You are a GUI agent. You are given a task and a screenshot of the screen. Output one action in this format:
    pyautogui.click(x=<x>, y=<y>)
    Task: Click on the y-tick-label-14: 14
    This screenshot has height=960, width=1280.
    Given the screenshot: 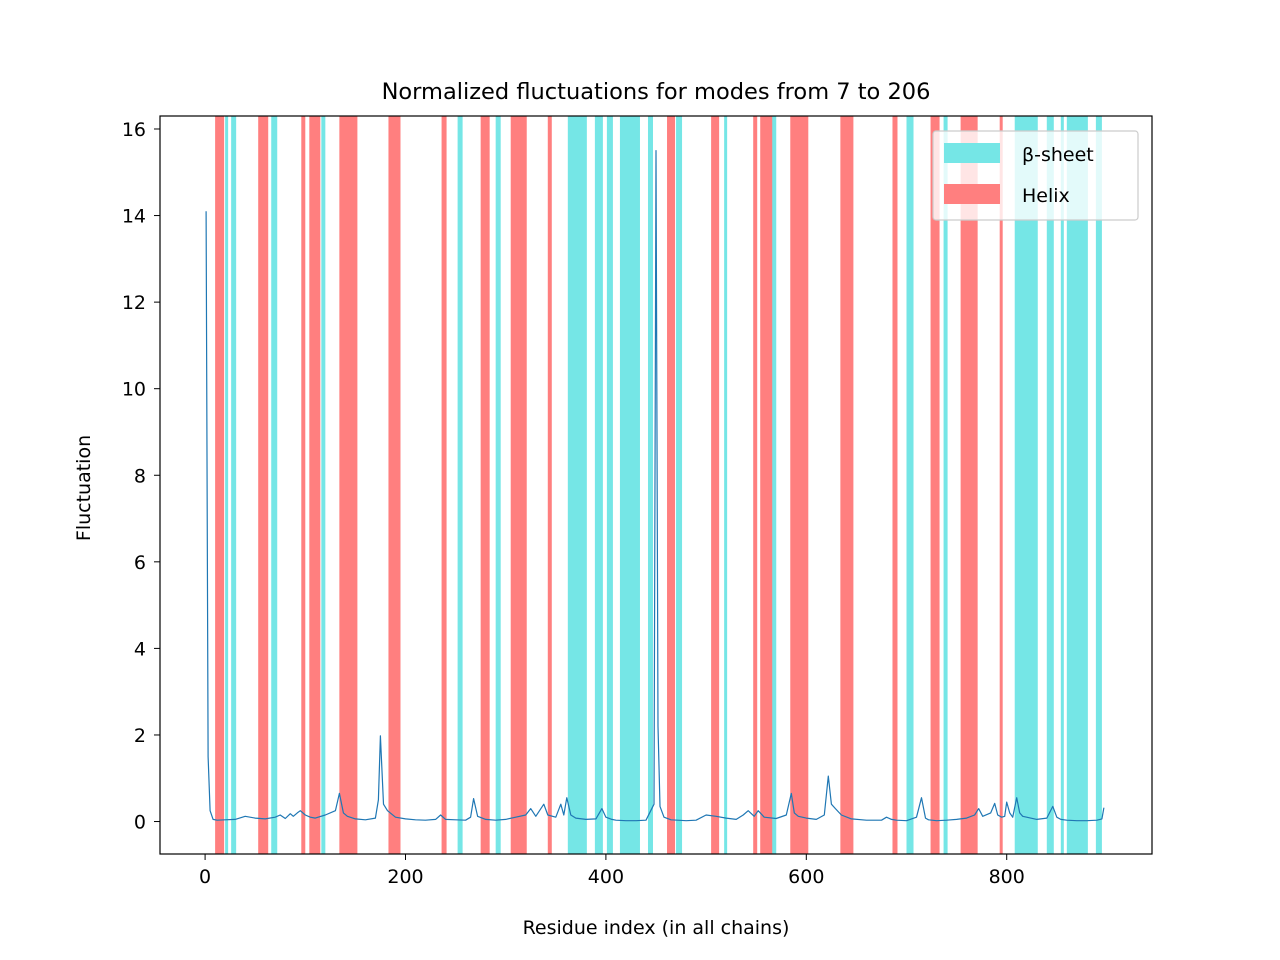 What is the action you would take?
    pyautogui.click(x=134, y=217)
    